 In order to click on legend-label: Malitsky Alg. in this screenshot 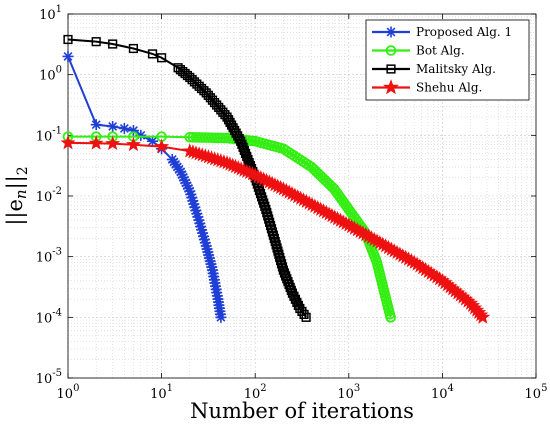, I will do `click(456, 69)`.